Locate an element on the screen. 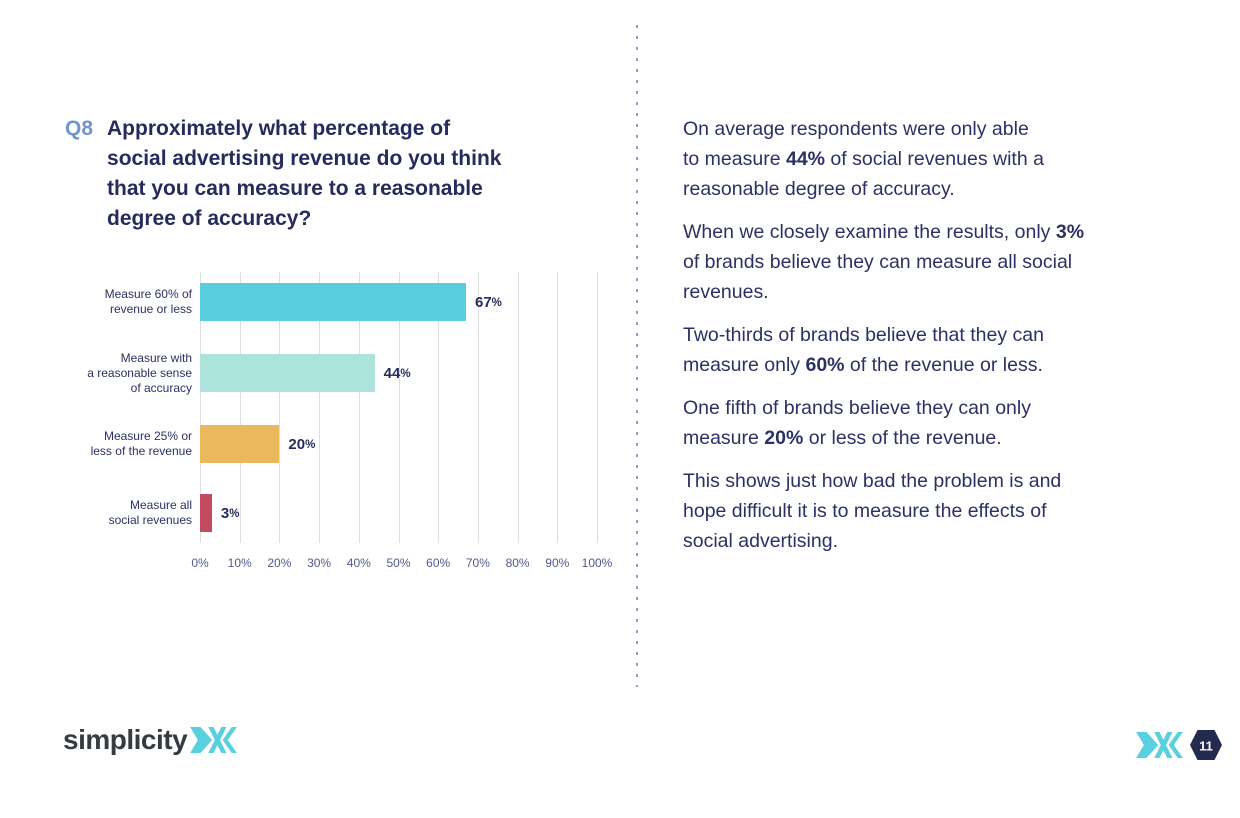  bar-value-number: 67 is located at coordinates (483, 302).